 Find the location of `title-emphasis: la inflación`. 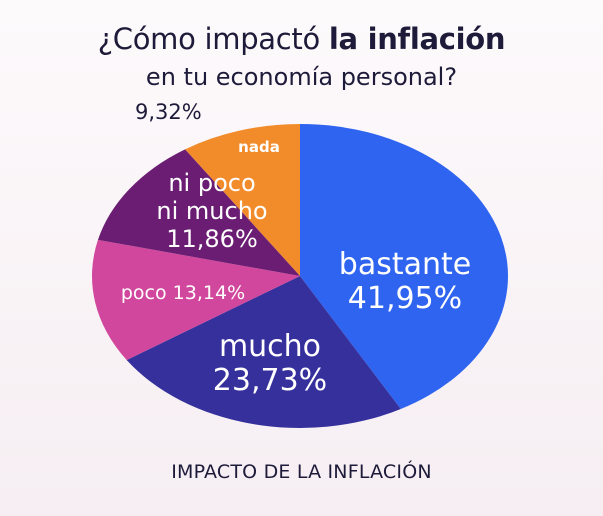

title-emphasis: la inflación is located at coordinates (417, 39).